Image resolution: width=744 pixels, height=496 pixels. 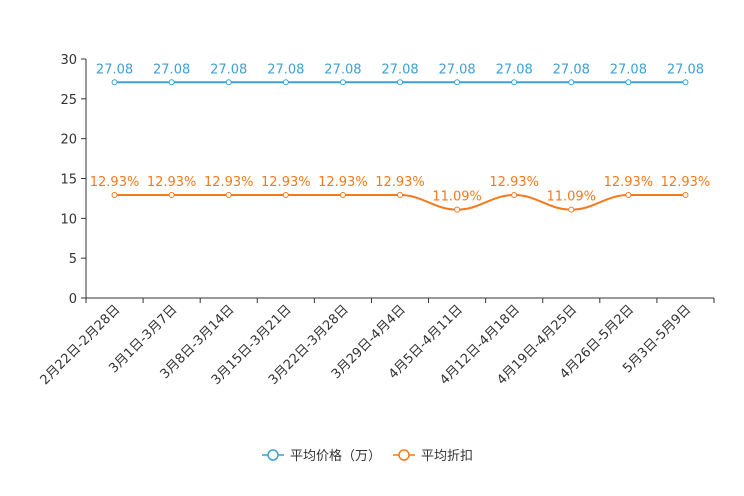 What do you see at coordinates (68, 140) in the screenshot?
I see `y-tick-label: 20` at bounding box center [68, 140].